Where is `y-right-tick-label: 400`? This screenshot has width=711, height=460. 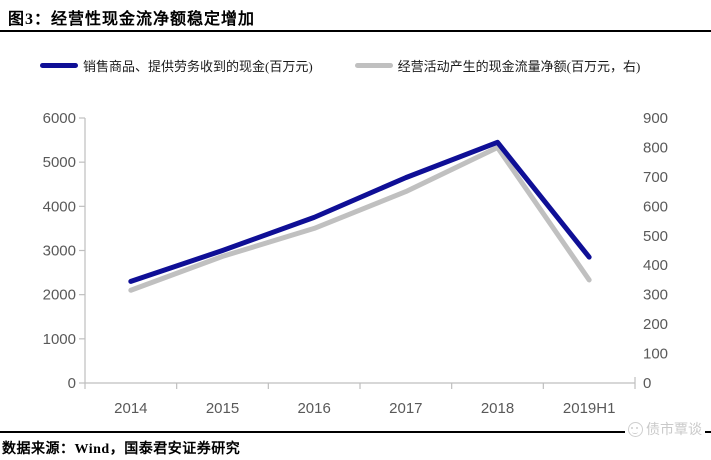
y-right-tick-label: 400 is located at coordinates (655, 265).